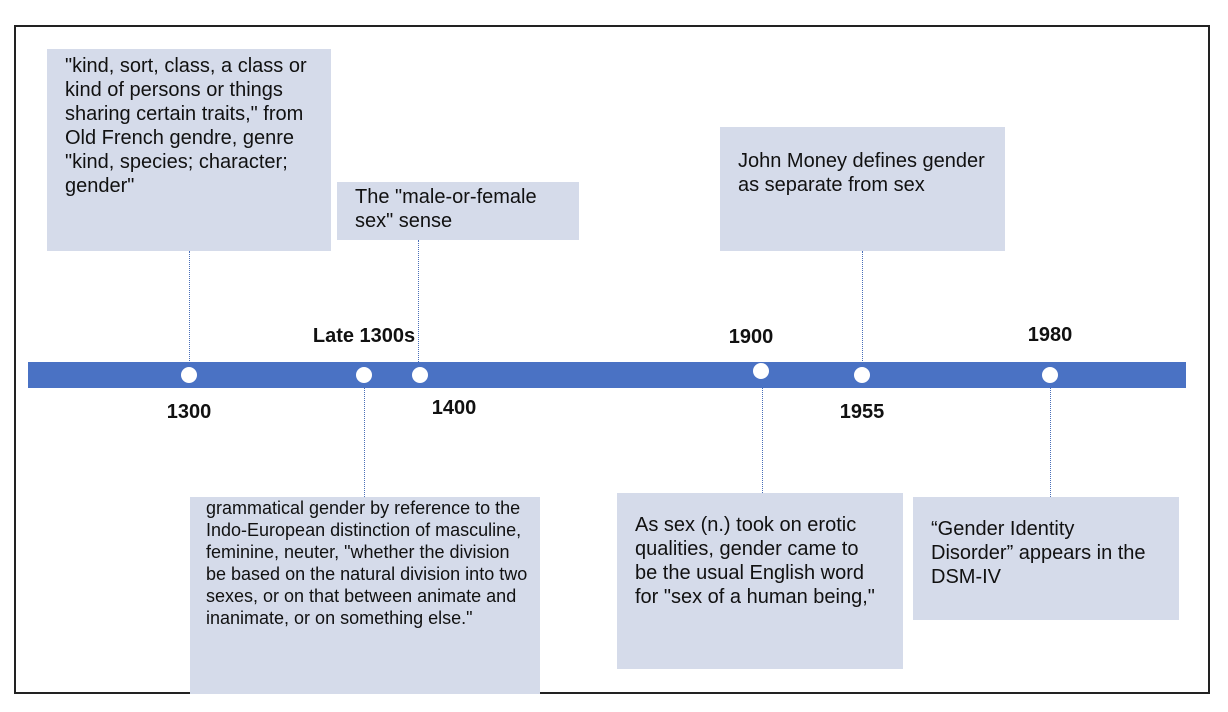  I want to click on connector-erotic, so click(762, 437).